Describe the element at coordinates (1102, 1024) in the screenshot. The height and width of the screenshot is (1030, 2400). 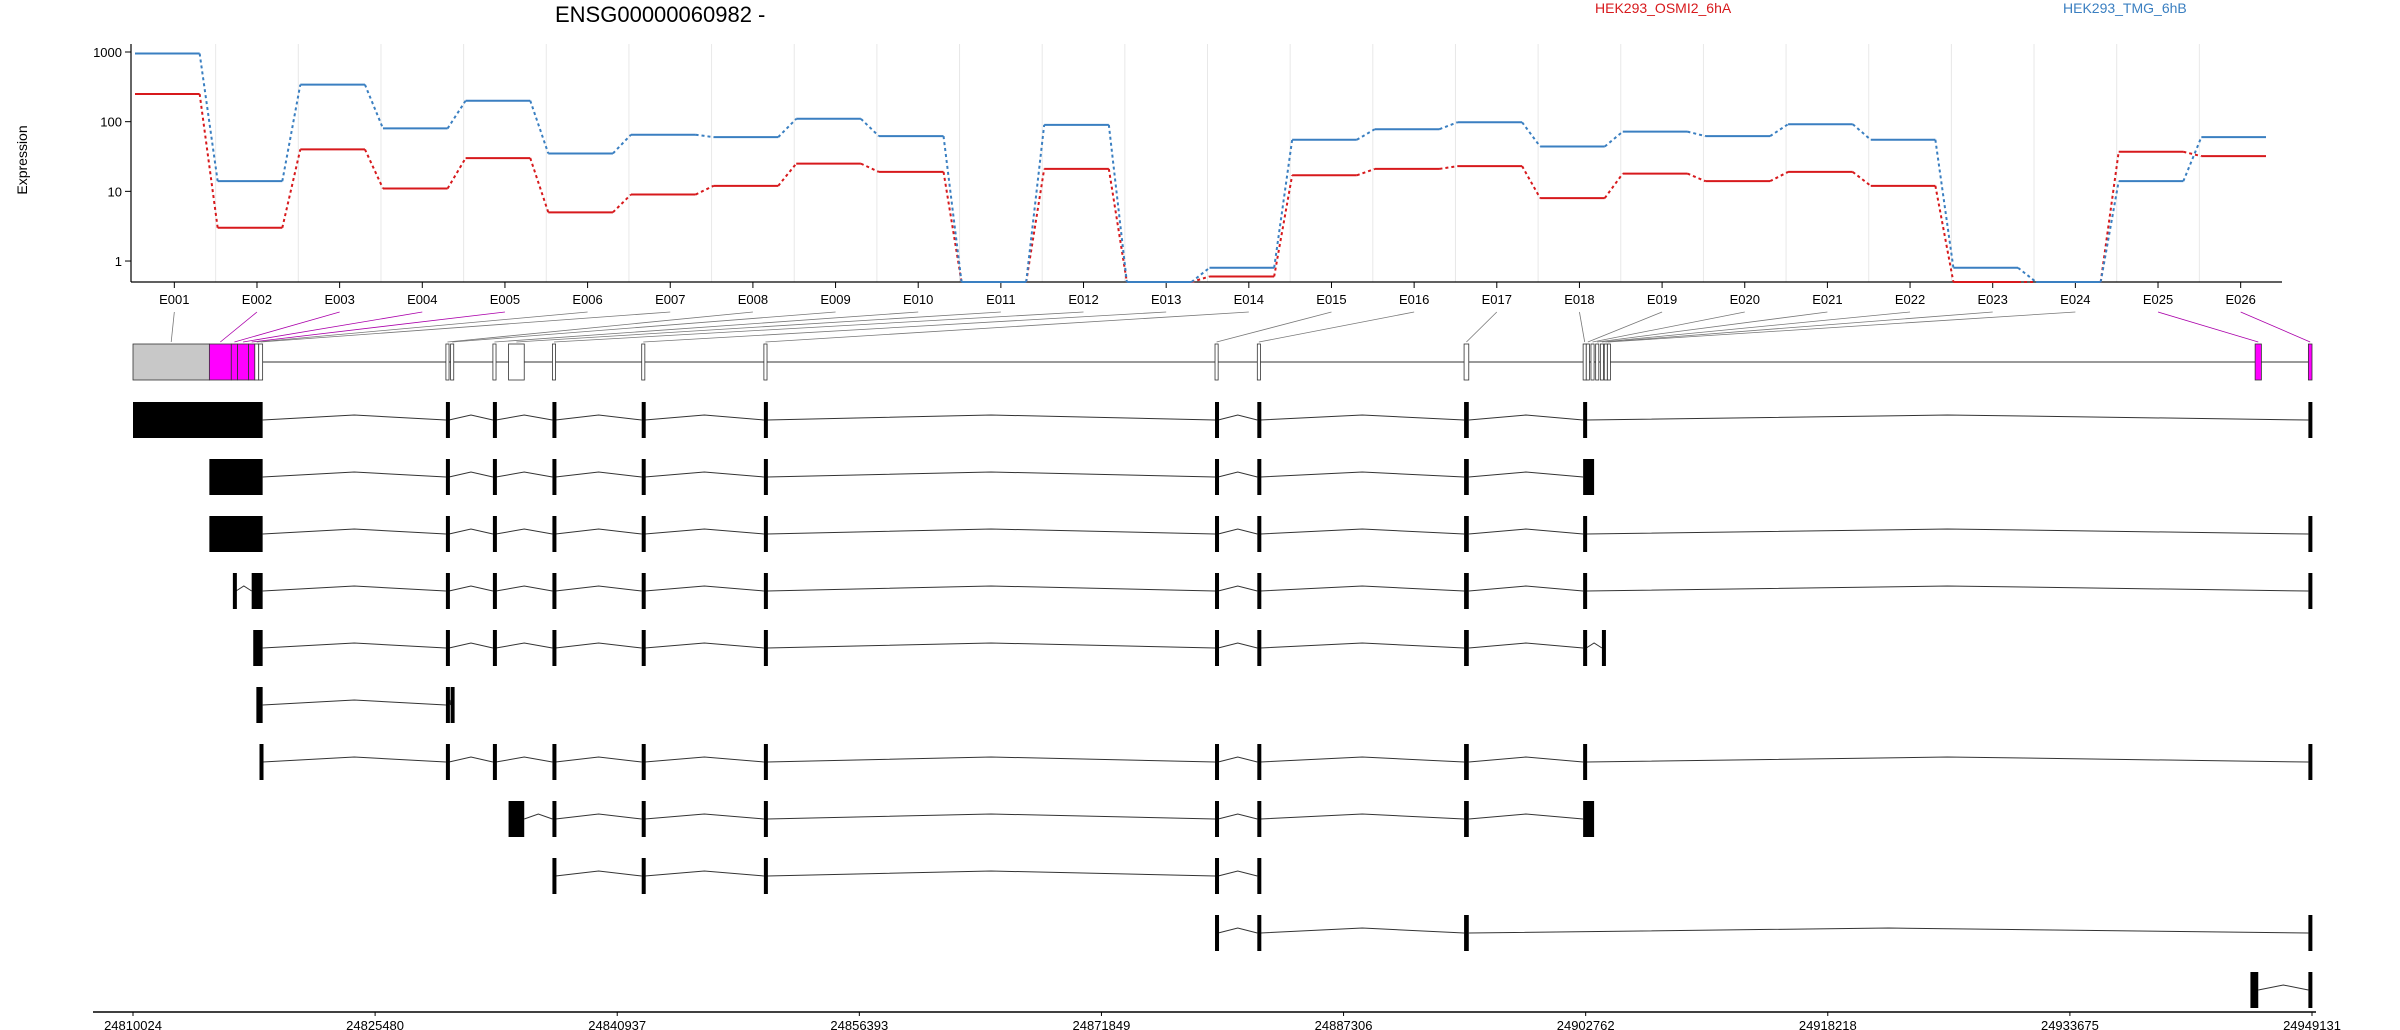
I see `genomic-tick-label: 24871849` at that location.